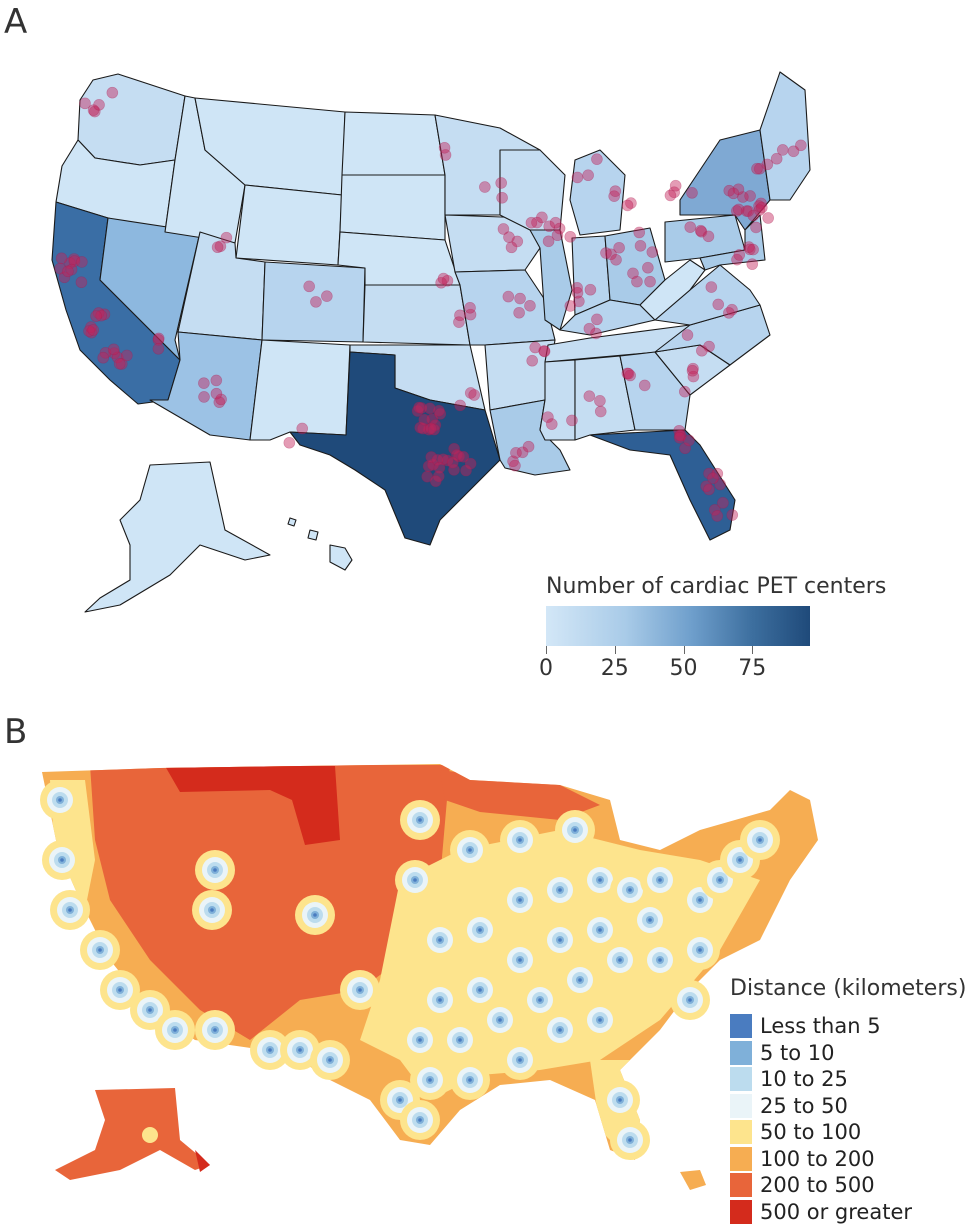 The image size is (967, 1224). What do you see at coordinates (836, 1211) in the screenshot?
I see `distance-legend-label: 500 or greater` at bounding box center [836, 1211].